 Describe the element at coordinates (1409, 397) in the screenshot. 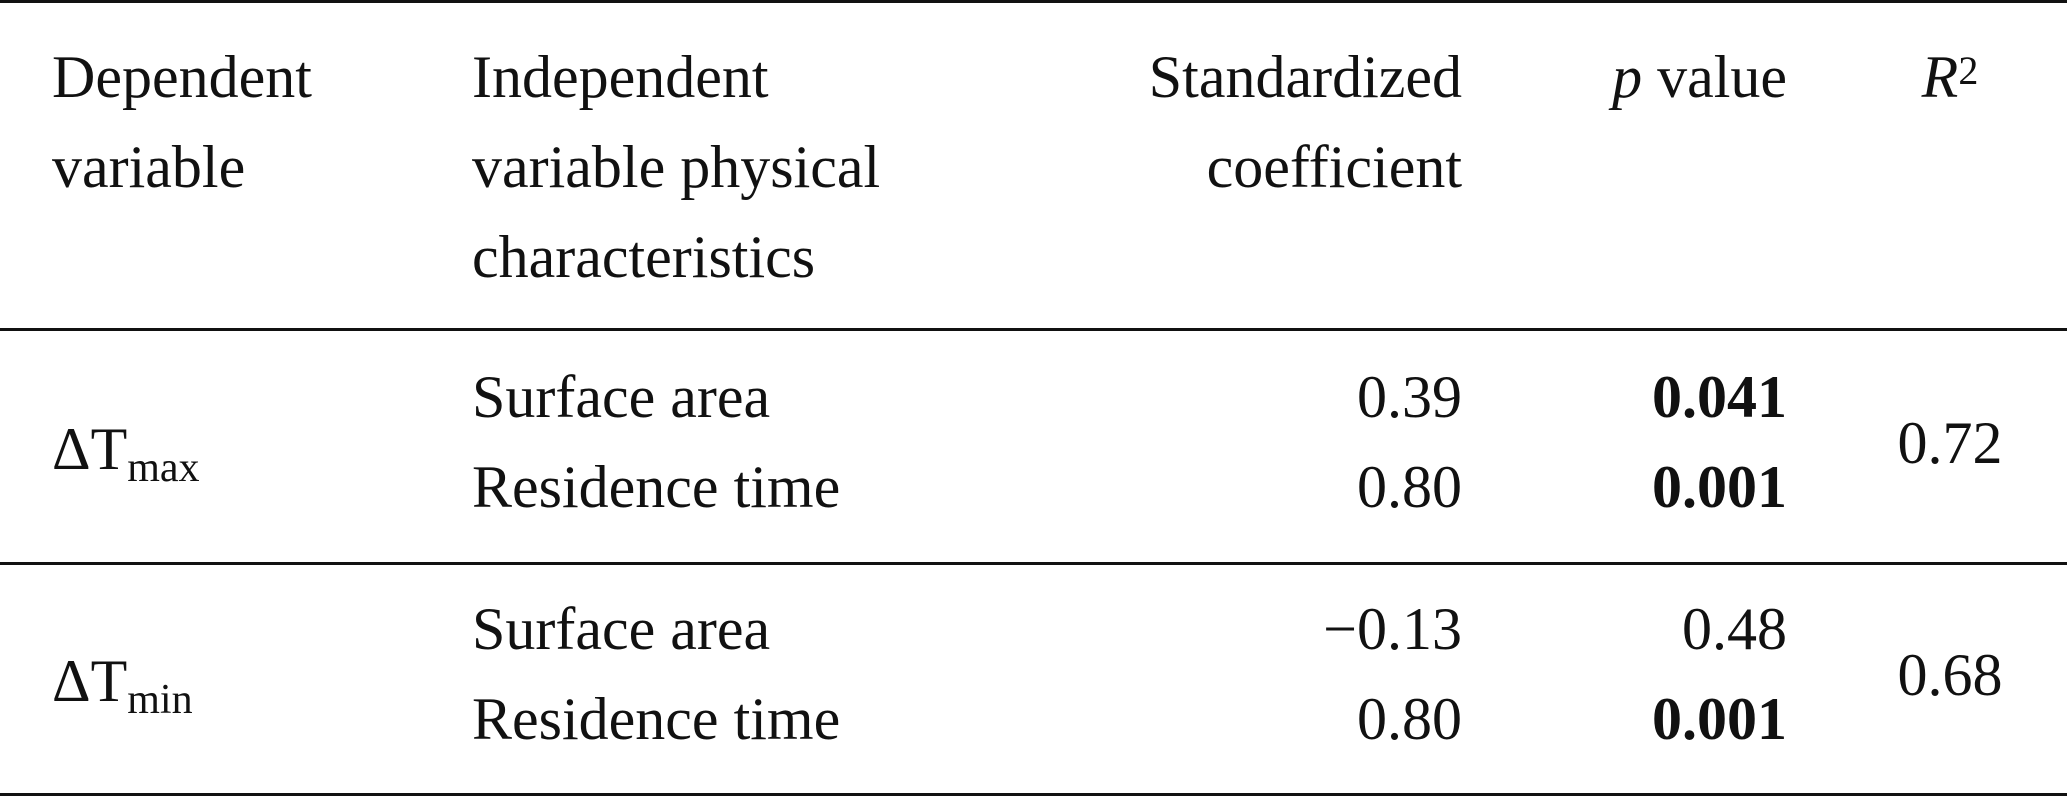

I see `coefficient-cell: 0.39` at that location.